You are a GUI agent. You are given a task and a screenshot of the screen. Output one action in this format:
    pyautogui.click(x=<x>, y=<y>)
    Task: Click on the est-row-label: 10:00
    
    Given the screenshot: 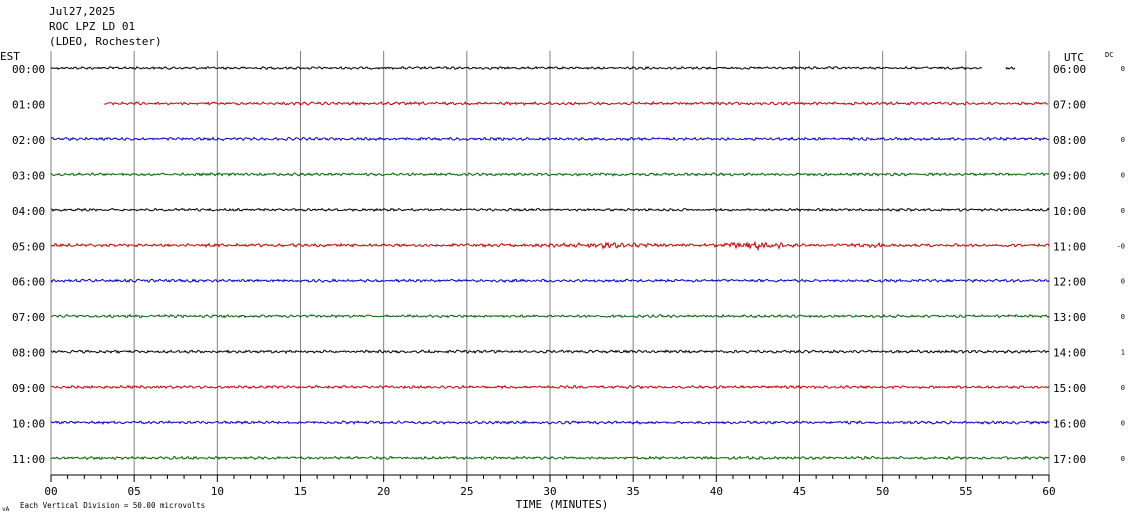 What is the action you would take?
    pyautogui.click(x=28, y=424)
    